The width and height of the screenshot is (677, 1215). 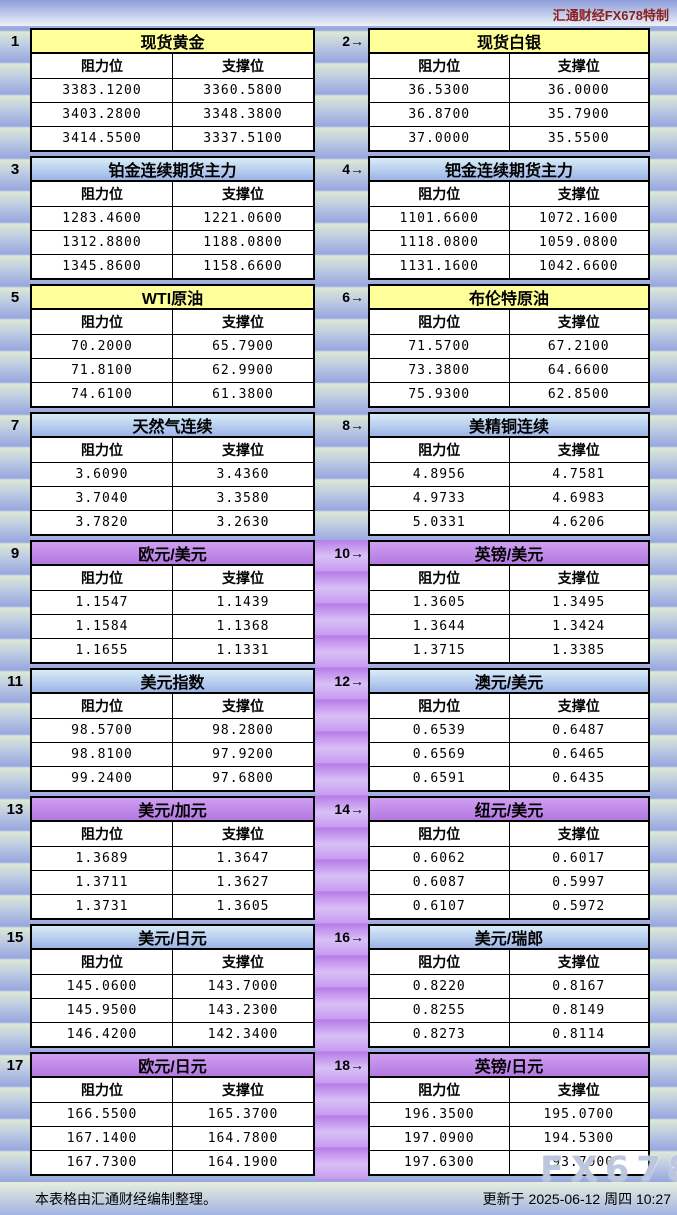 I want to click on support-value: 1.3627, so click(x=243, y=882).